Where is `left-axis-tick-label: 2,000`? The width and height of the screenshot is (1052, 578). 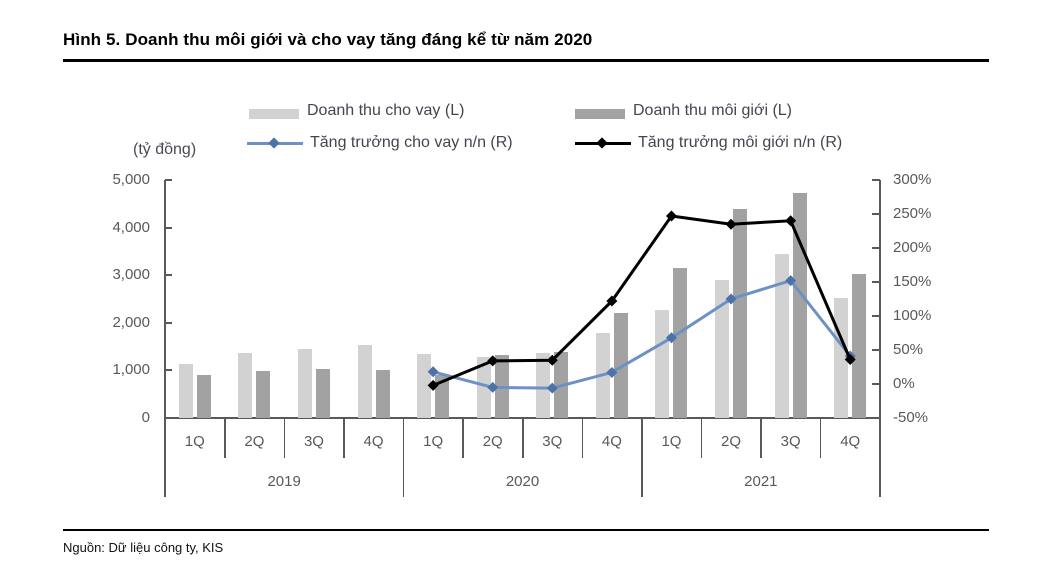
left-axis-tick-label: 2,000 is located at coordinates (131, 322).